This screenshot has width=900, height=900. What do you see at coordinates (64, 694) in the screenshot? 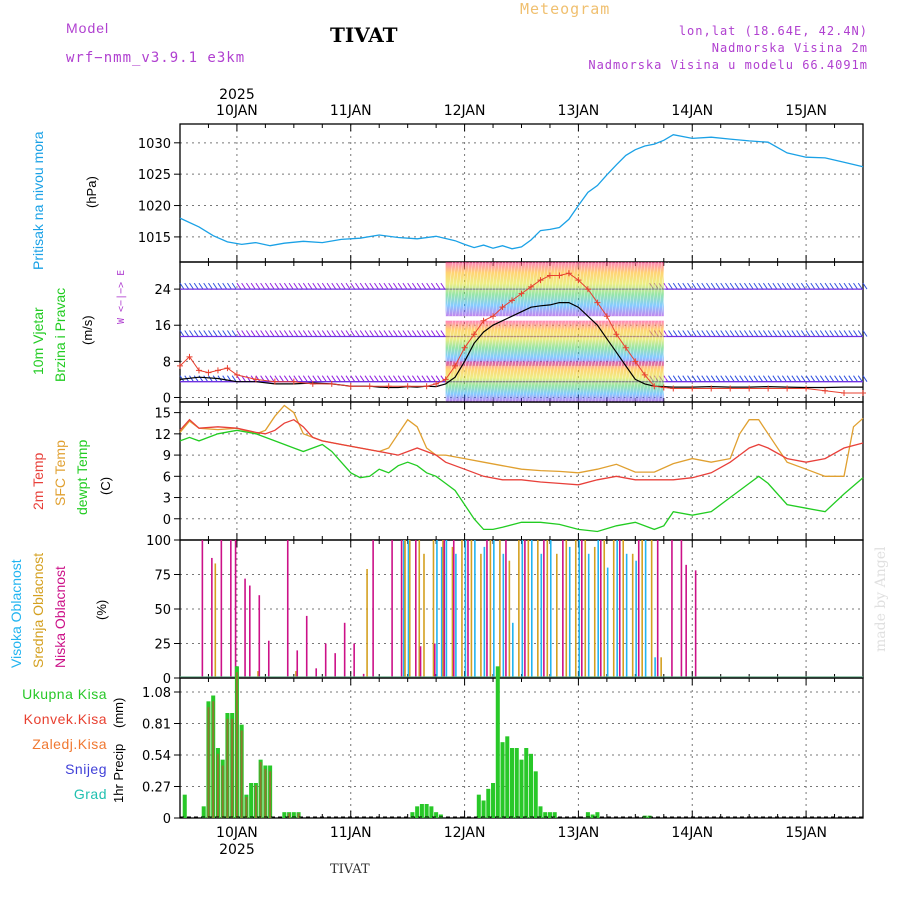
I see `legend-total-rain: Ukupna Kisa` at bounding box center [64, 694].